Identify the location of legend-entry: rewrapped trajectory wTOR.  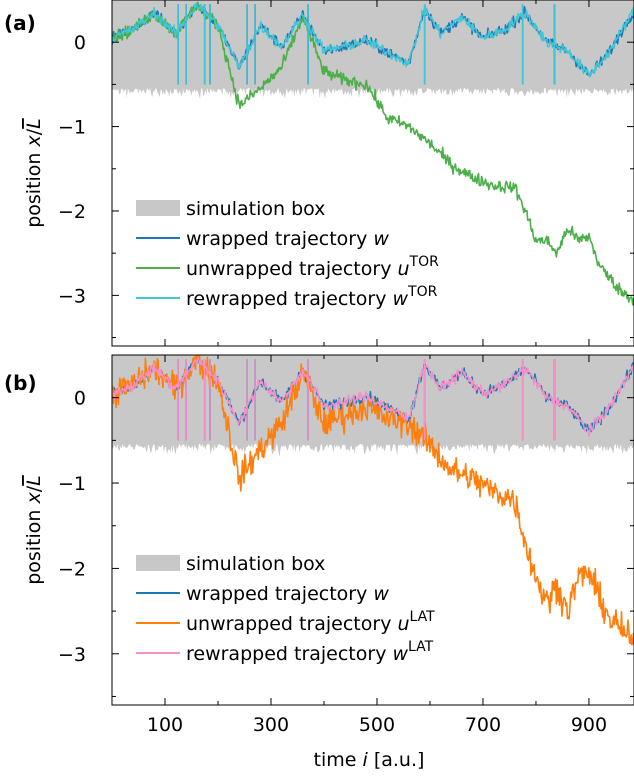
(312, 297).